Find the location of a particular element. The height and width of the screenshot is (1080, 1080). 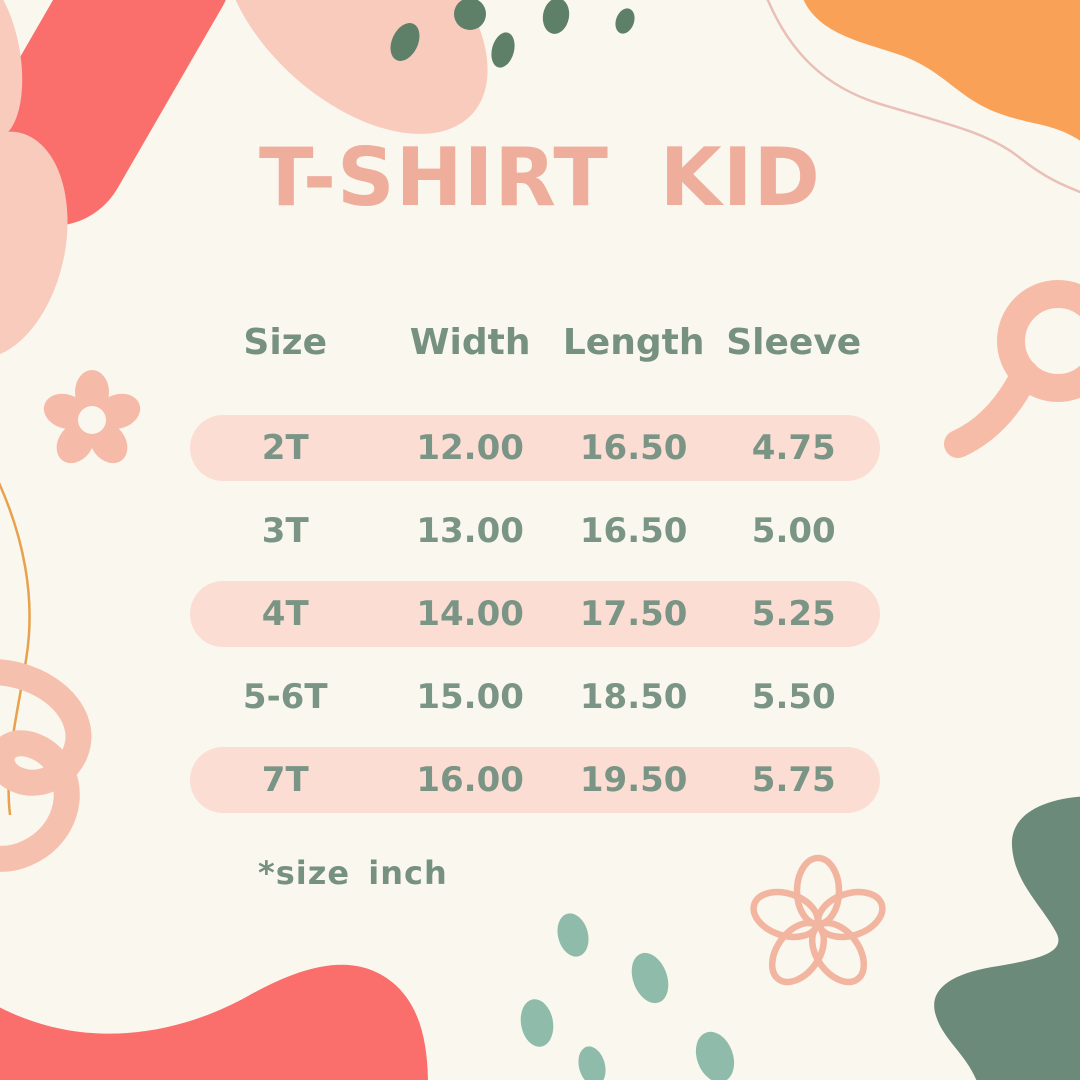

green-dots-top-icon is located at coordinates (512, 34).